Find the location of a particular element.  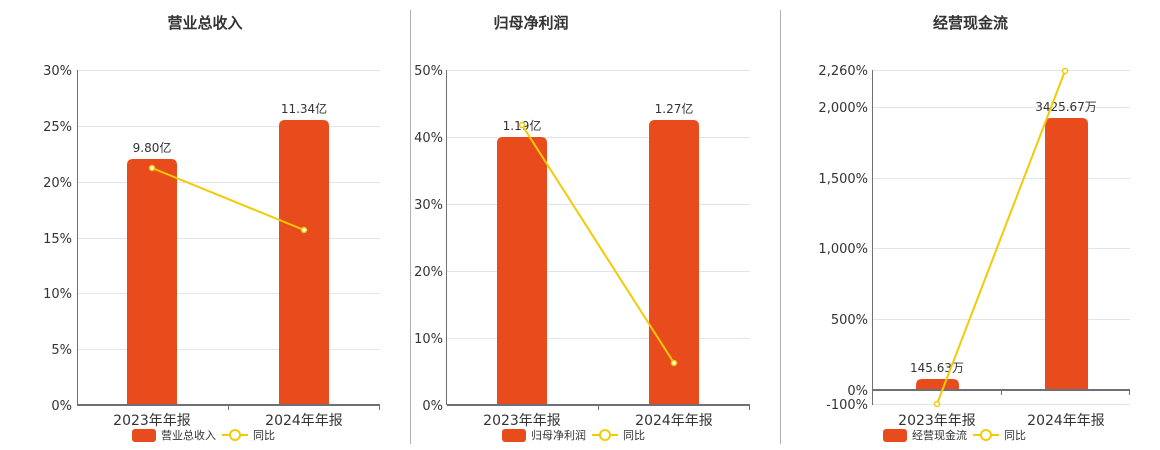

svg-text: 40% is located at coordinates (428, 138).